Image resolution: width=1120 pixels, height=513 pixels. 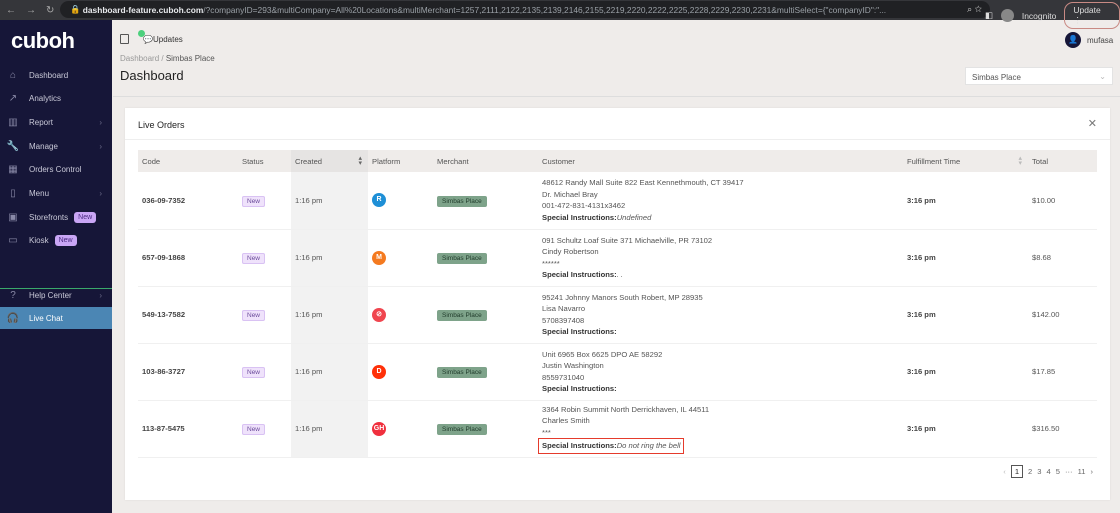 What do you see at coordinates (49, 217) in the screenshot?
I see `sidebar-item-label: Storefronts` at bounding box center [49, 217].